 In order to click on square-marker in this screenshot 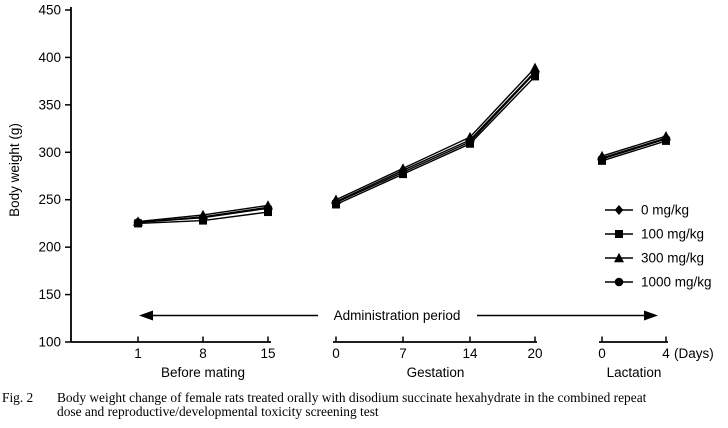, I will do `click(619, 234)`.